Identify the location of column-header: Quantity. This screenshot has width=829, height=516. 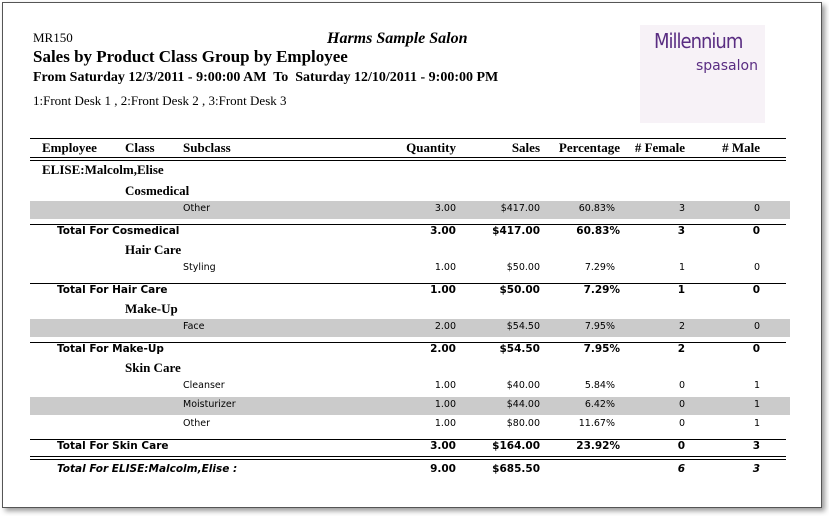
(431, 147).